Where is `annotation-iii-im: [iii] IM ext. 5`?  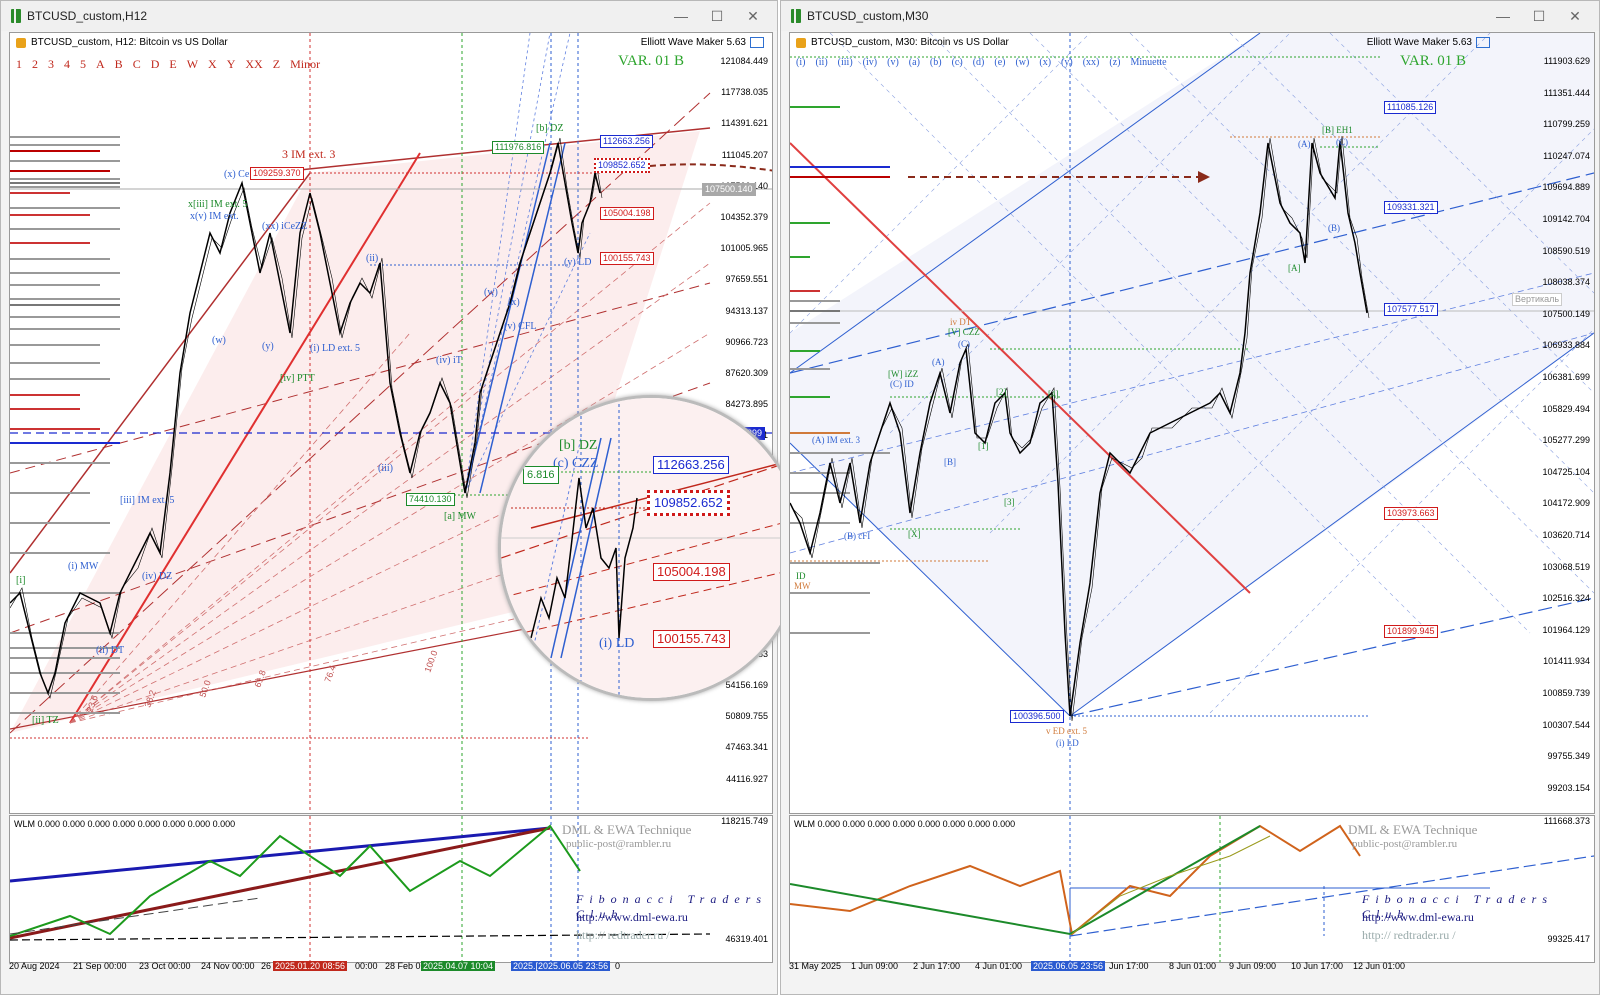 annotation-iii-im: [iii] IM ext. 5 is located at coordinates (147, 500).